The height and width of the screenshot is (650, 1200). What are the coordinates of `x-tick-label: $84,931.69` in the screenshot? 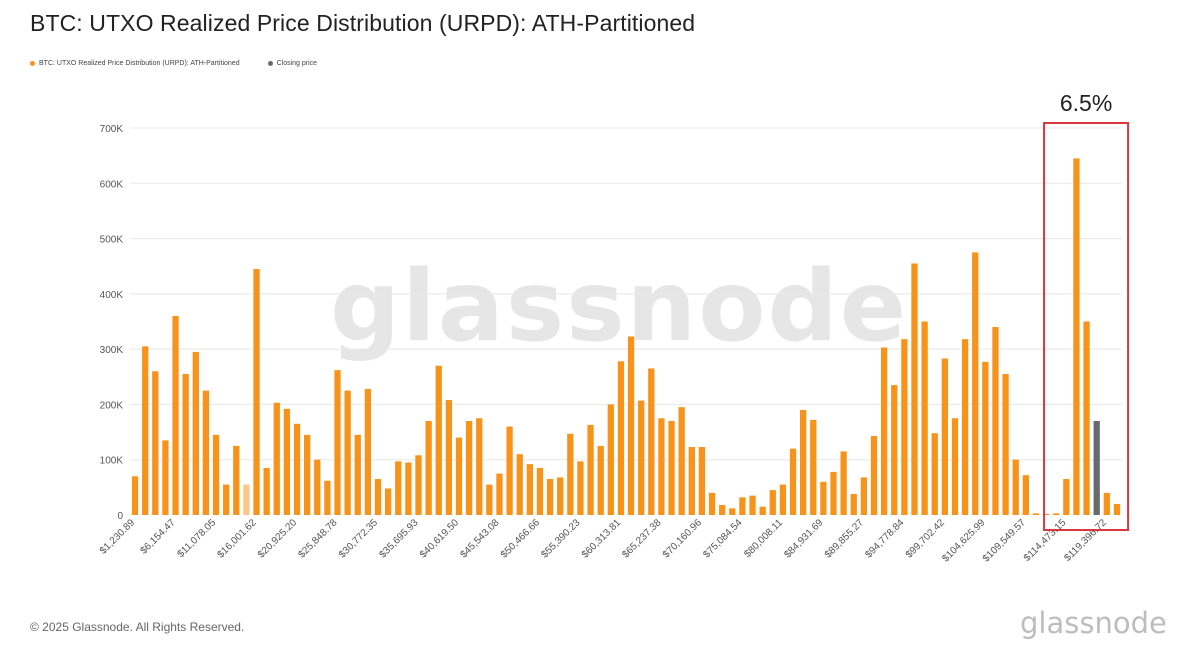 It's located at (803, 538).